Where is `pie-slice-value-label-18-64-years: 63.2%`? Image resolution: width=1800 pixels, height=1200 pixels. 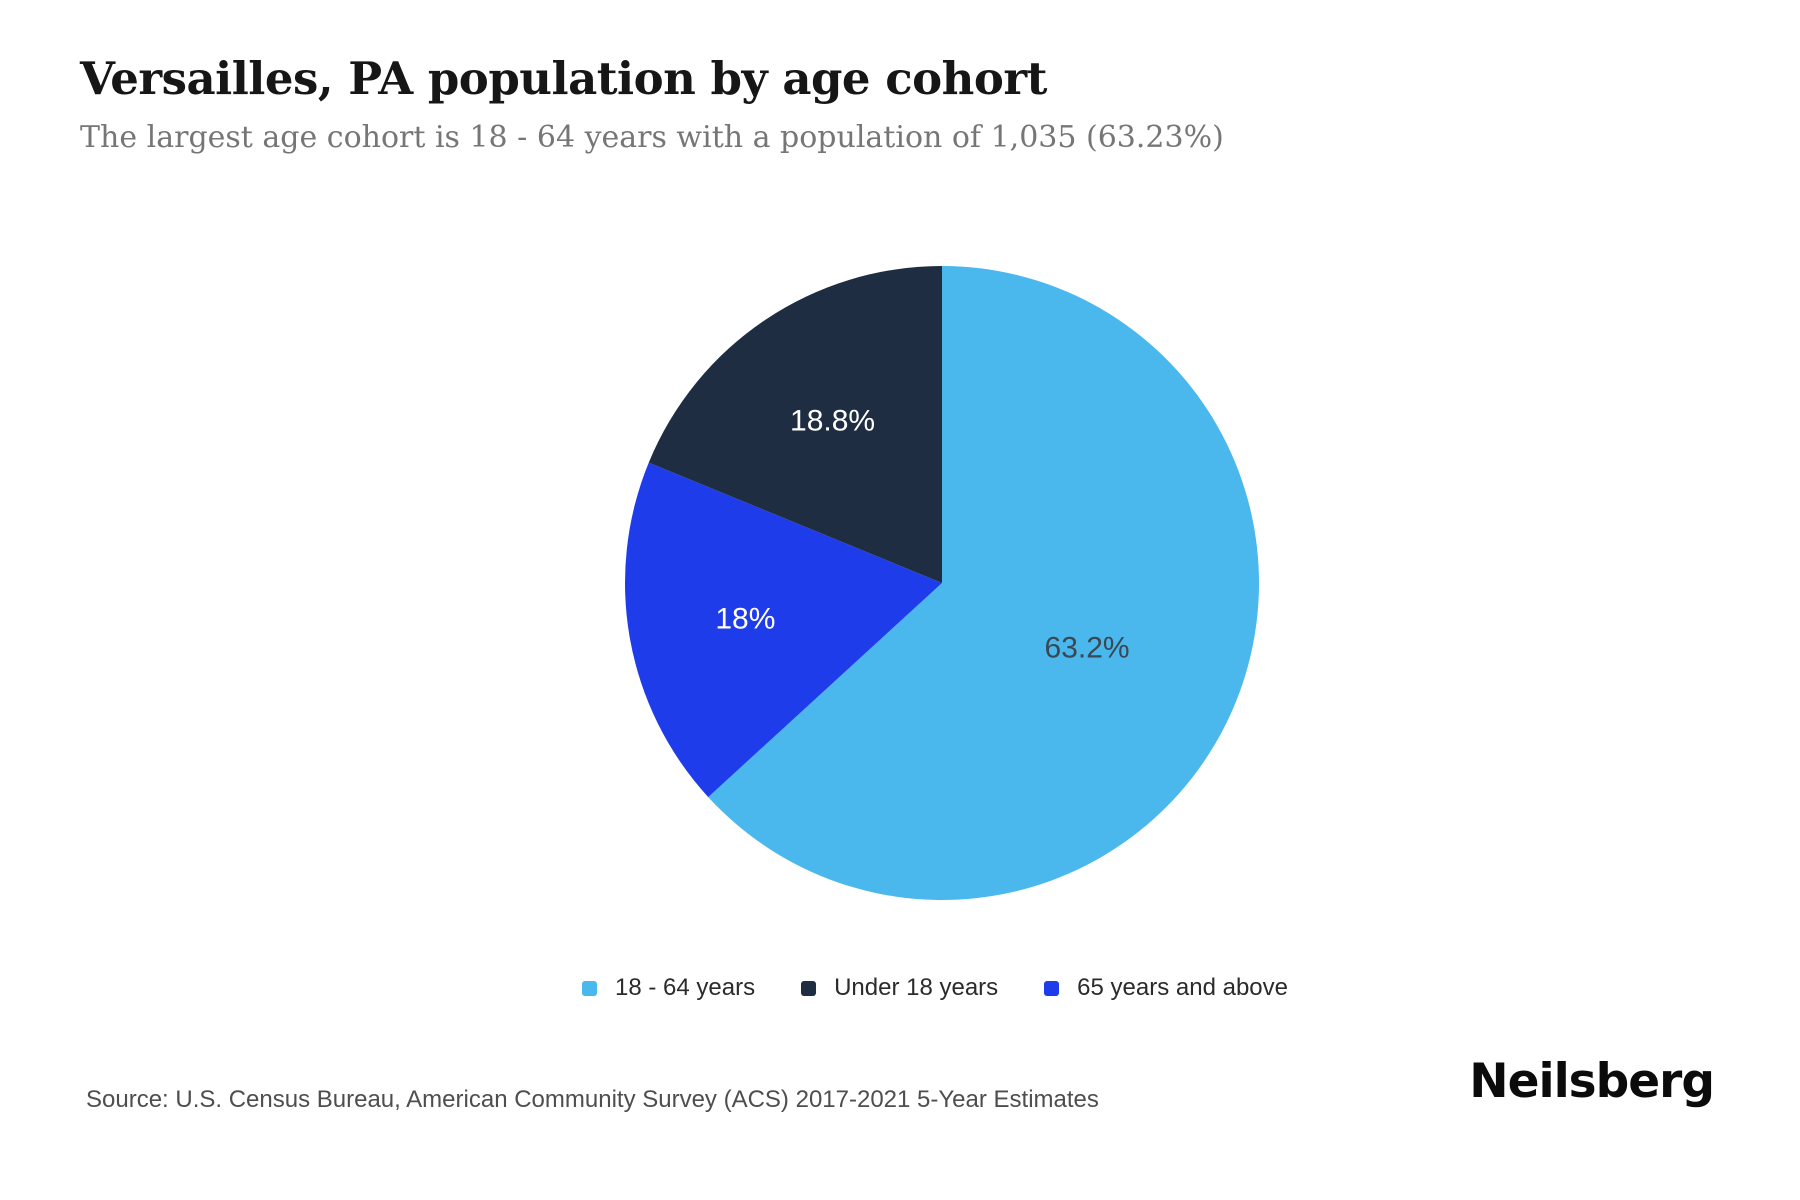 pie-slice-value-label-18-64-years: 63.2% is located at coordinates (1087, 647).